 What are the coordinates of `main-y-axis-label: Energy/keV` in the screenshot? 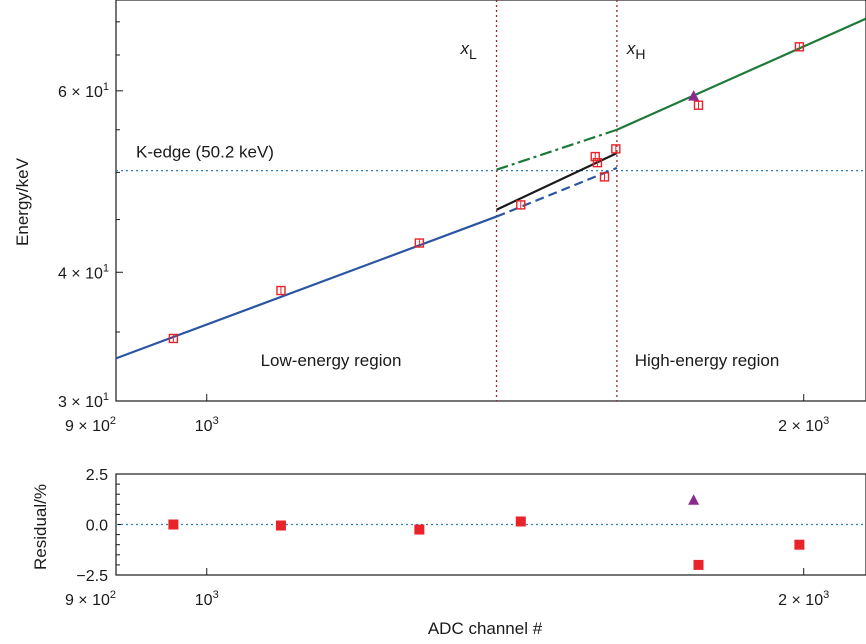 It's located at (22, 201).